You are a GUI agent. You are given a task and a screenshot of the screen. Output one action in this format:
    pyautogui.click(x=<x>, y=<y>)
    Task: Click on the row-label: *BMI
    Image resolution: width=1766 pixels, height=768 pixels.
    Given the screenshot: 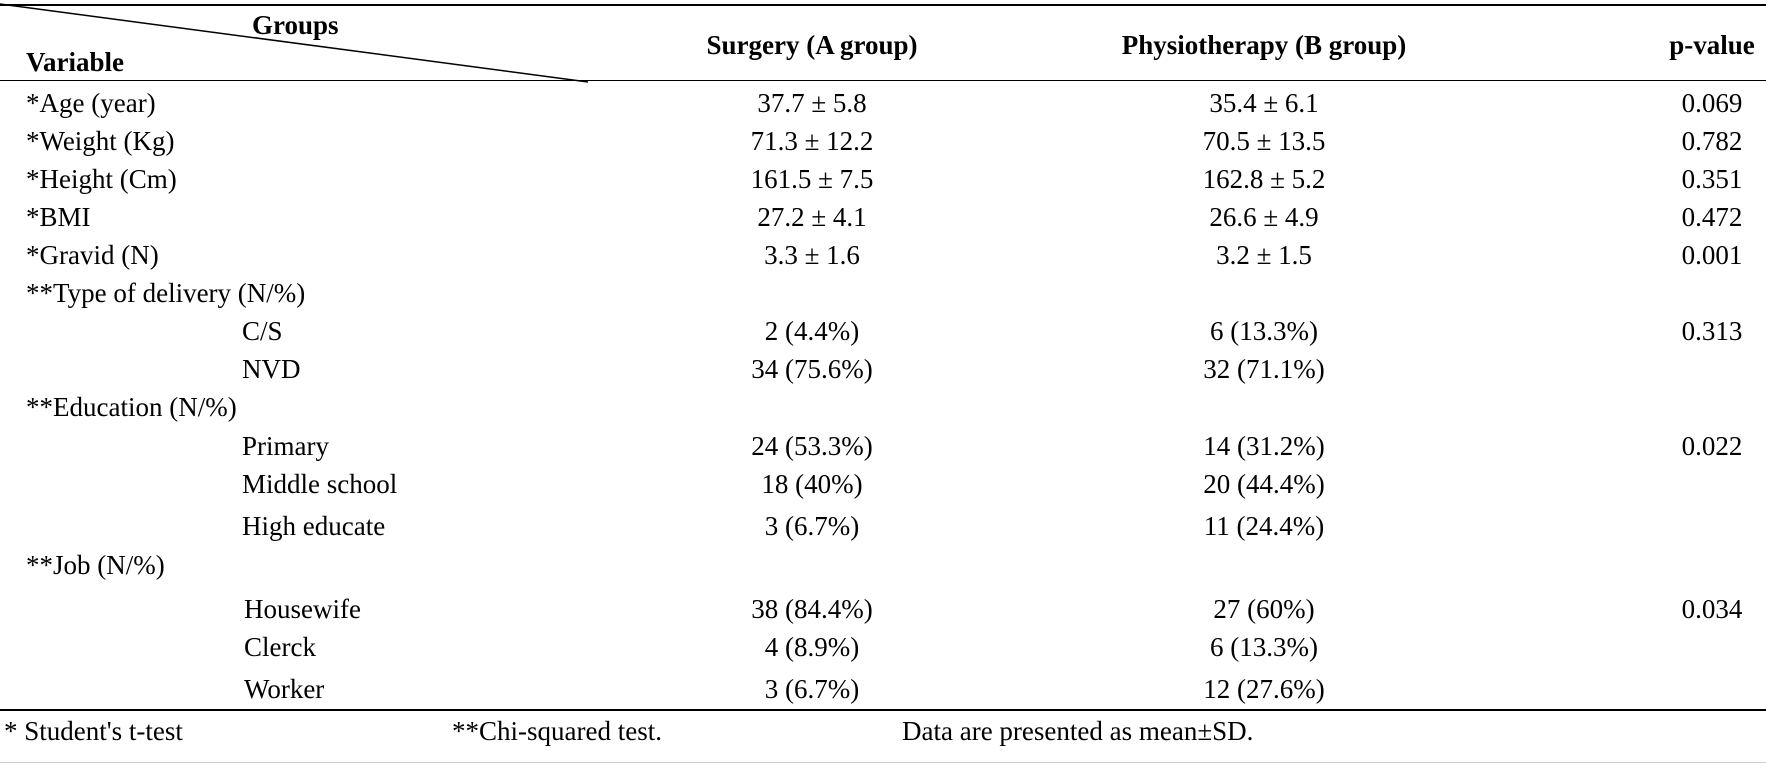 What is the action you would take?
    pyautogui.click(x=58, y=217)
    